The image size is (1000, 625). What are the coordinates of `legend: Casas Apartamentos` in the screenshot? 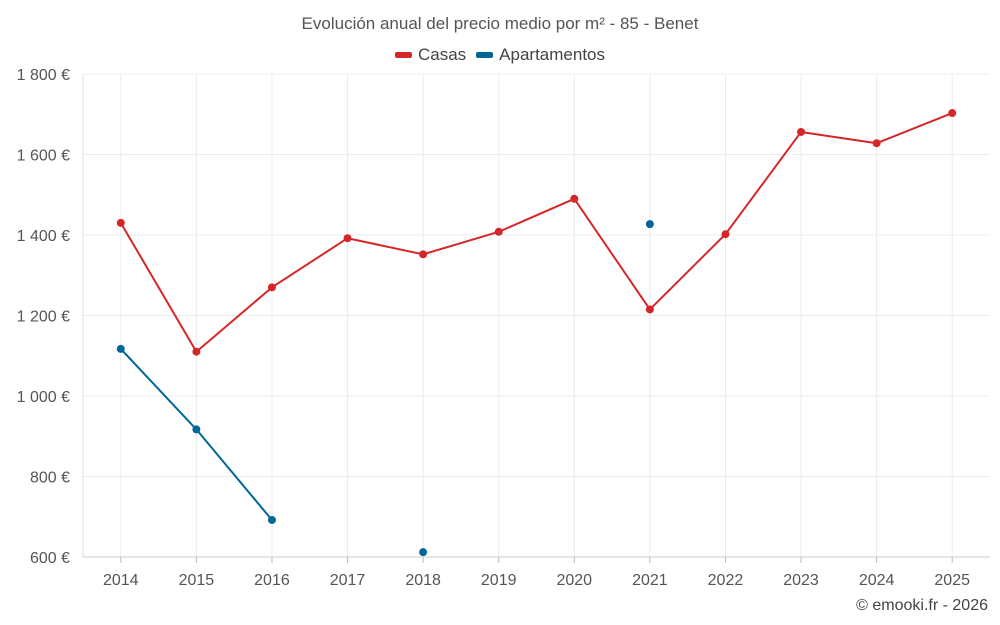 It's located at (500, 55).